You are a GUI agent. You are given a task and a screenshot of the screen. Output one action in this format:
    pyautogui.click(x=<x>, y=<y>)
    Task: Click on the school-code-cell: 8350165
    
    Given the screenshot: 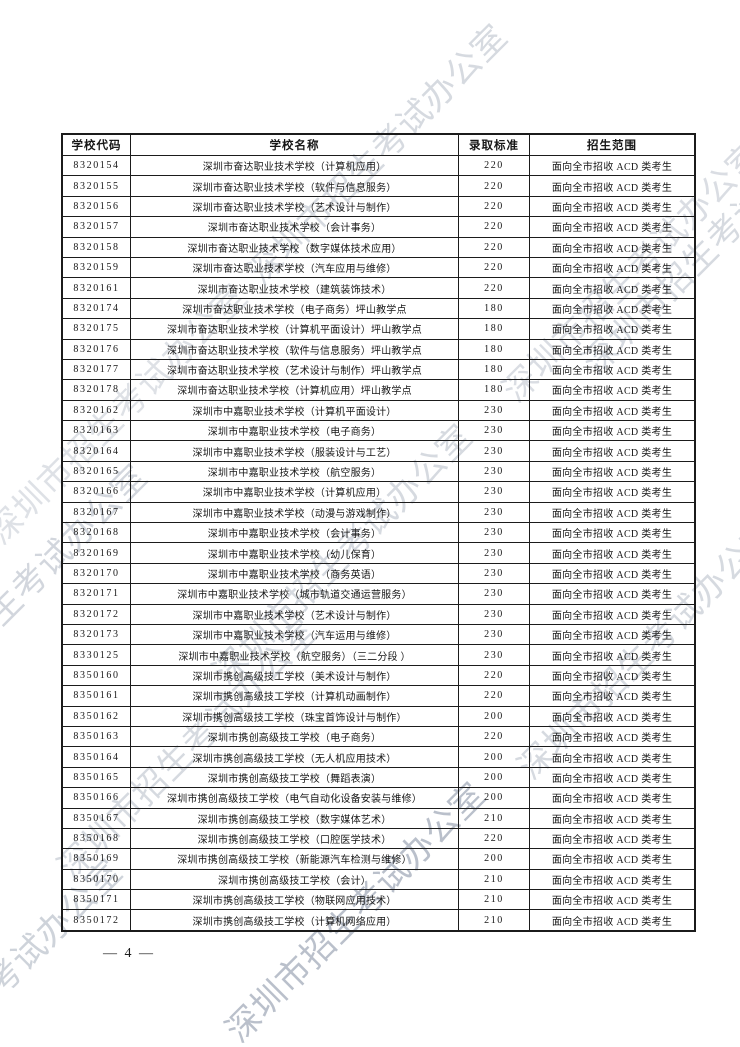 What is the action you would take?
    pyautogui.click(x=96, y=777)
    